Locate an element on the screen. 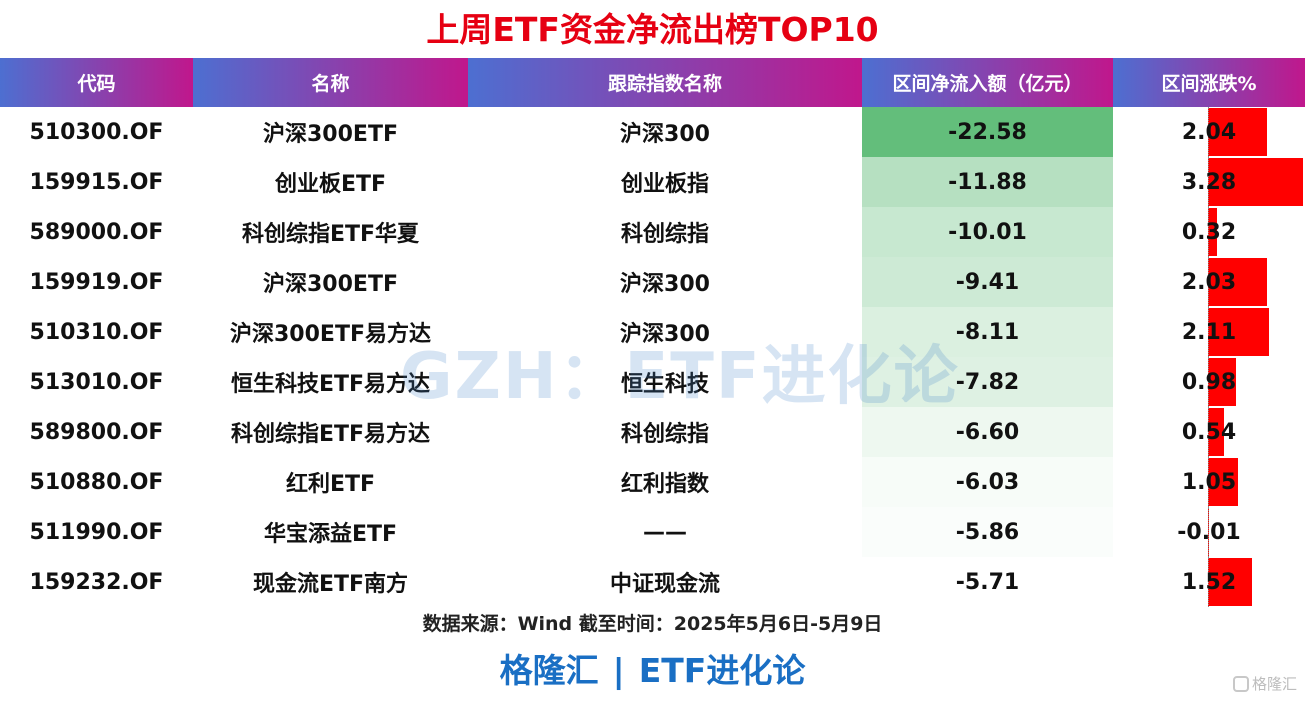 Image resolution: width=1305 pixels, height=701 pixels. cell-flow: -7.82 is located at coordinates (987, 382).